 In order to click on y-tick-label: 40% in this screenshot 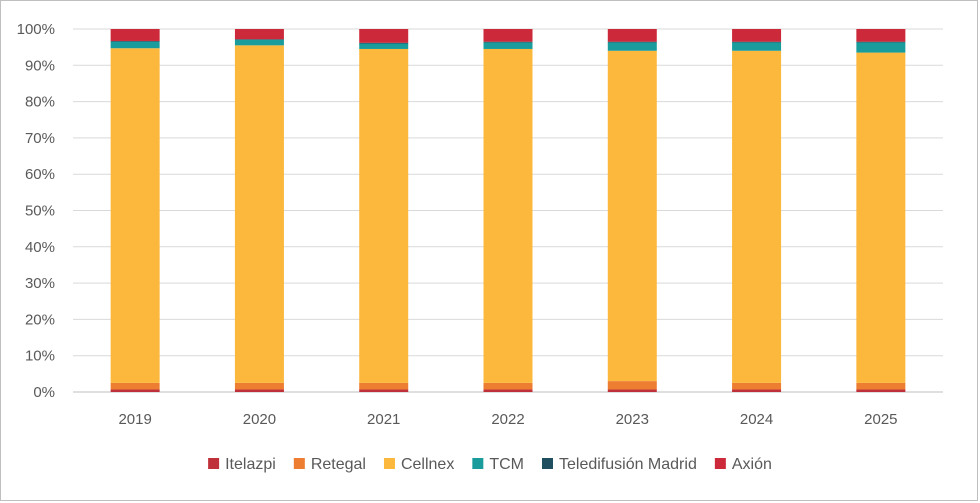, I will do `click(40, 247)`.